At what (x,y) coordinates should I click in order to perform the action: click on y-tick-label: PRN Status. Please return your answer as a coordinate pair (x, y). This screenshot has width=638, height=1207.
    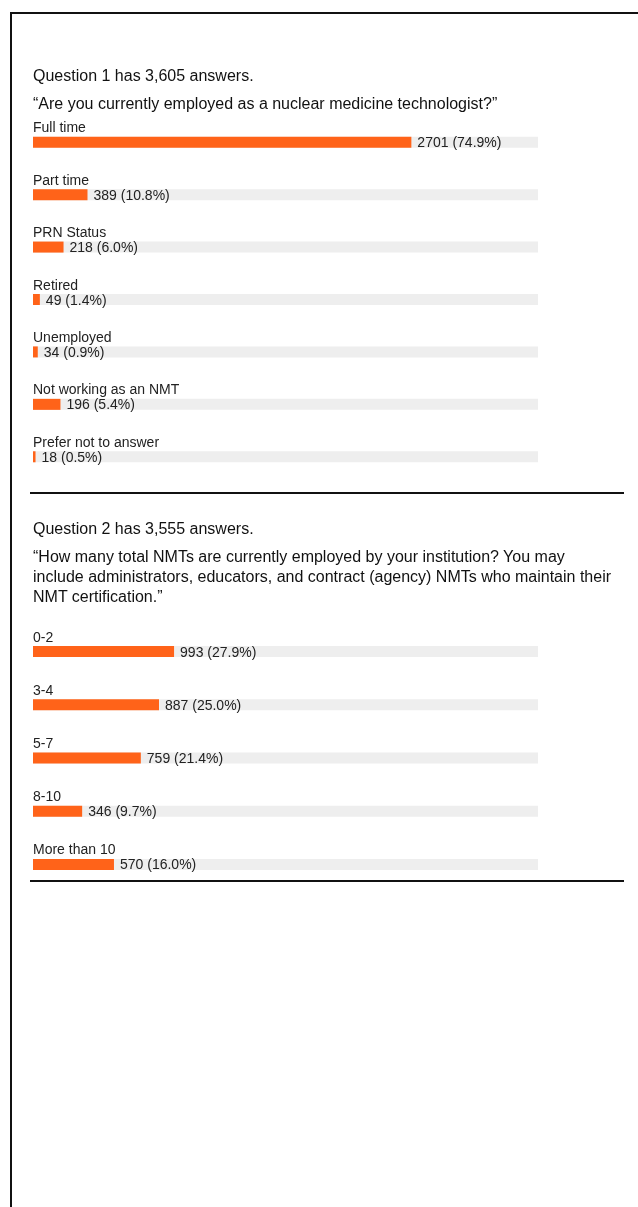
    Looking at the image, I should click on (70, 232).